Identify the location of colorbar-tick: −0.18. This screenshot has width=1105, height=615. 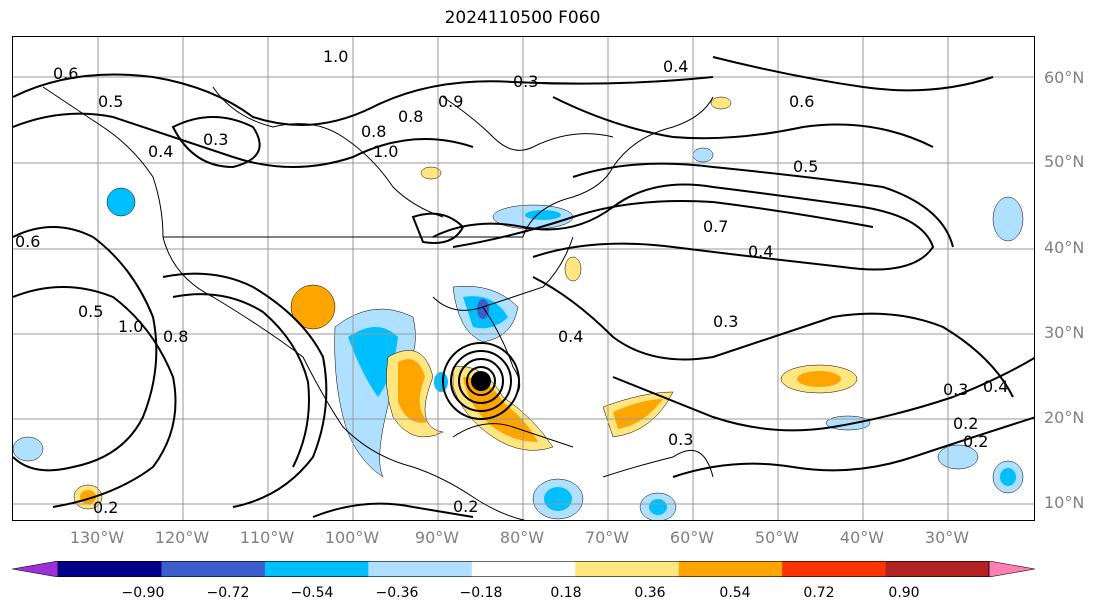
(481, 593).